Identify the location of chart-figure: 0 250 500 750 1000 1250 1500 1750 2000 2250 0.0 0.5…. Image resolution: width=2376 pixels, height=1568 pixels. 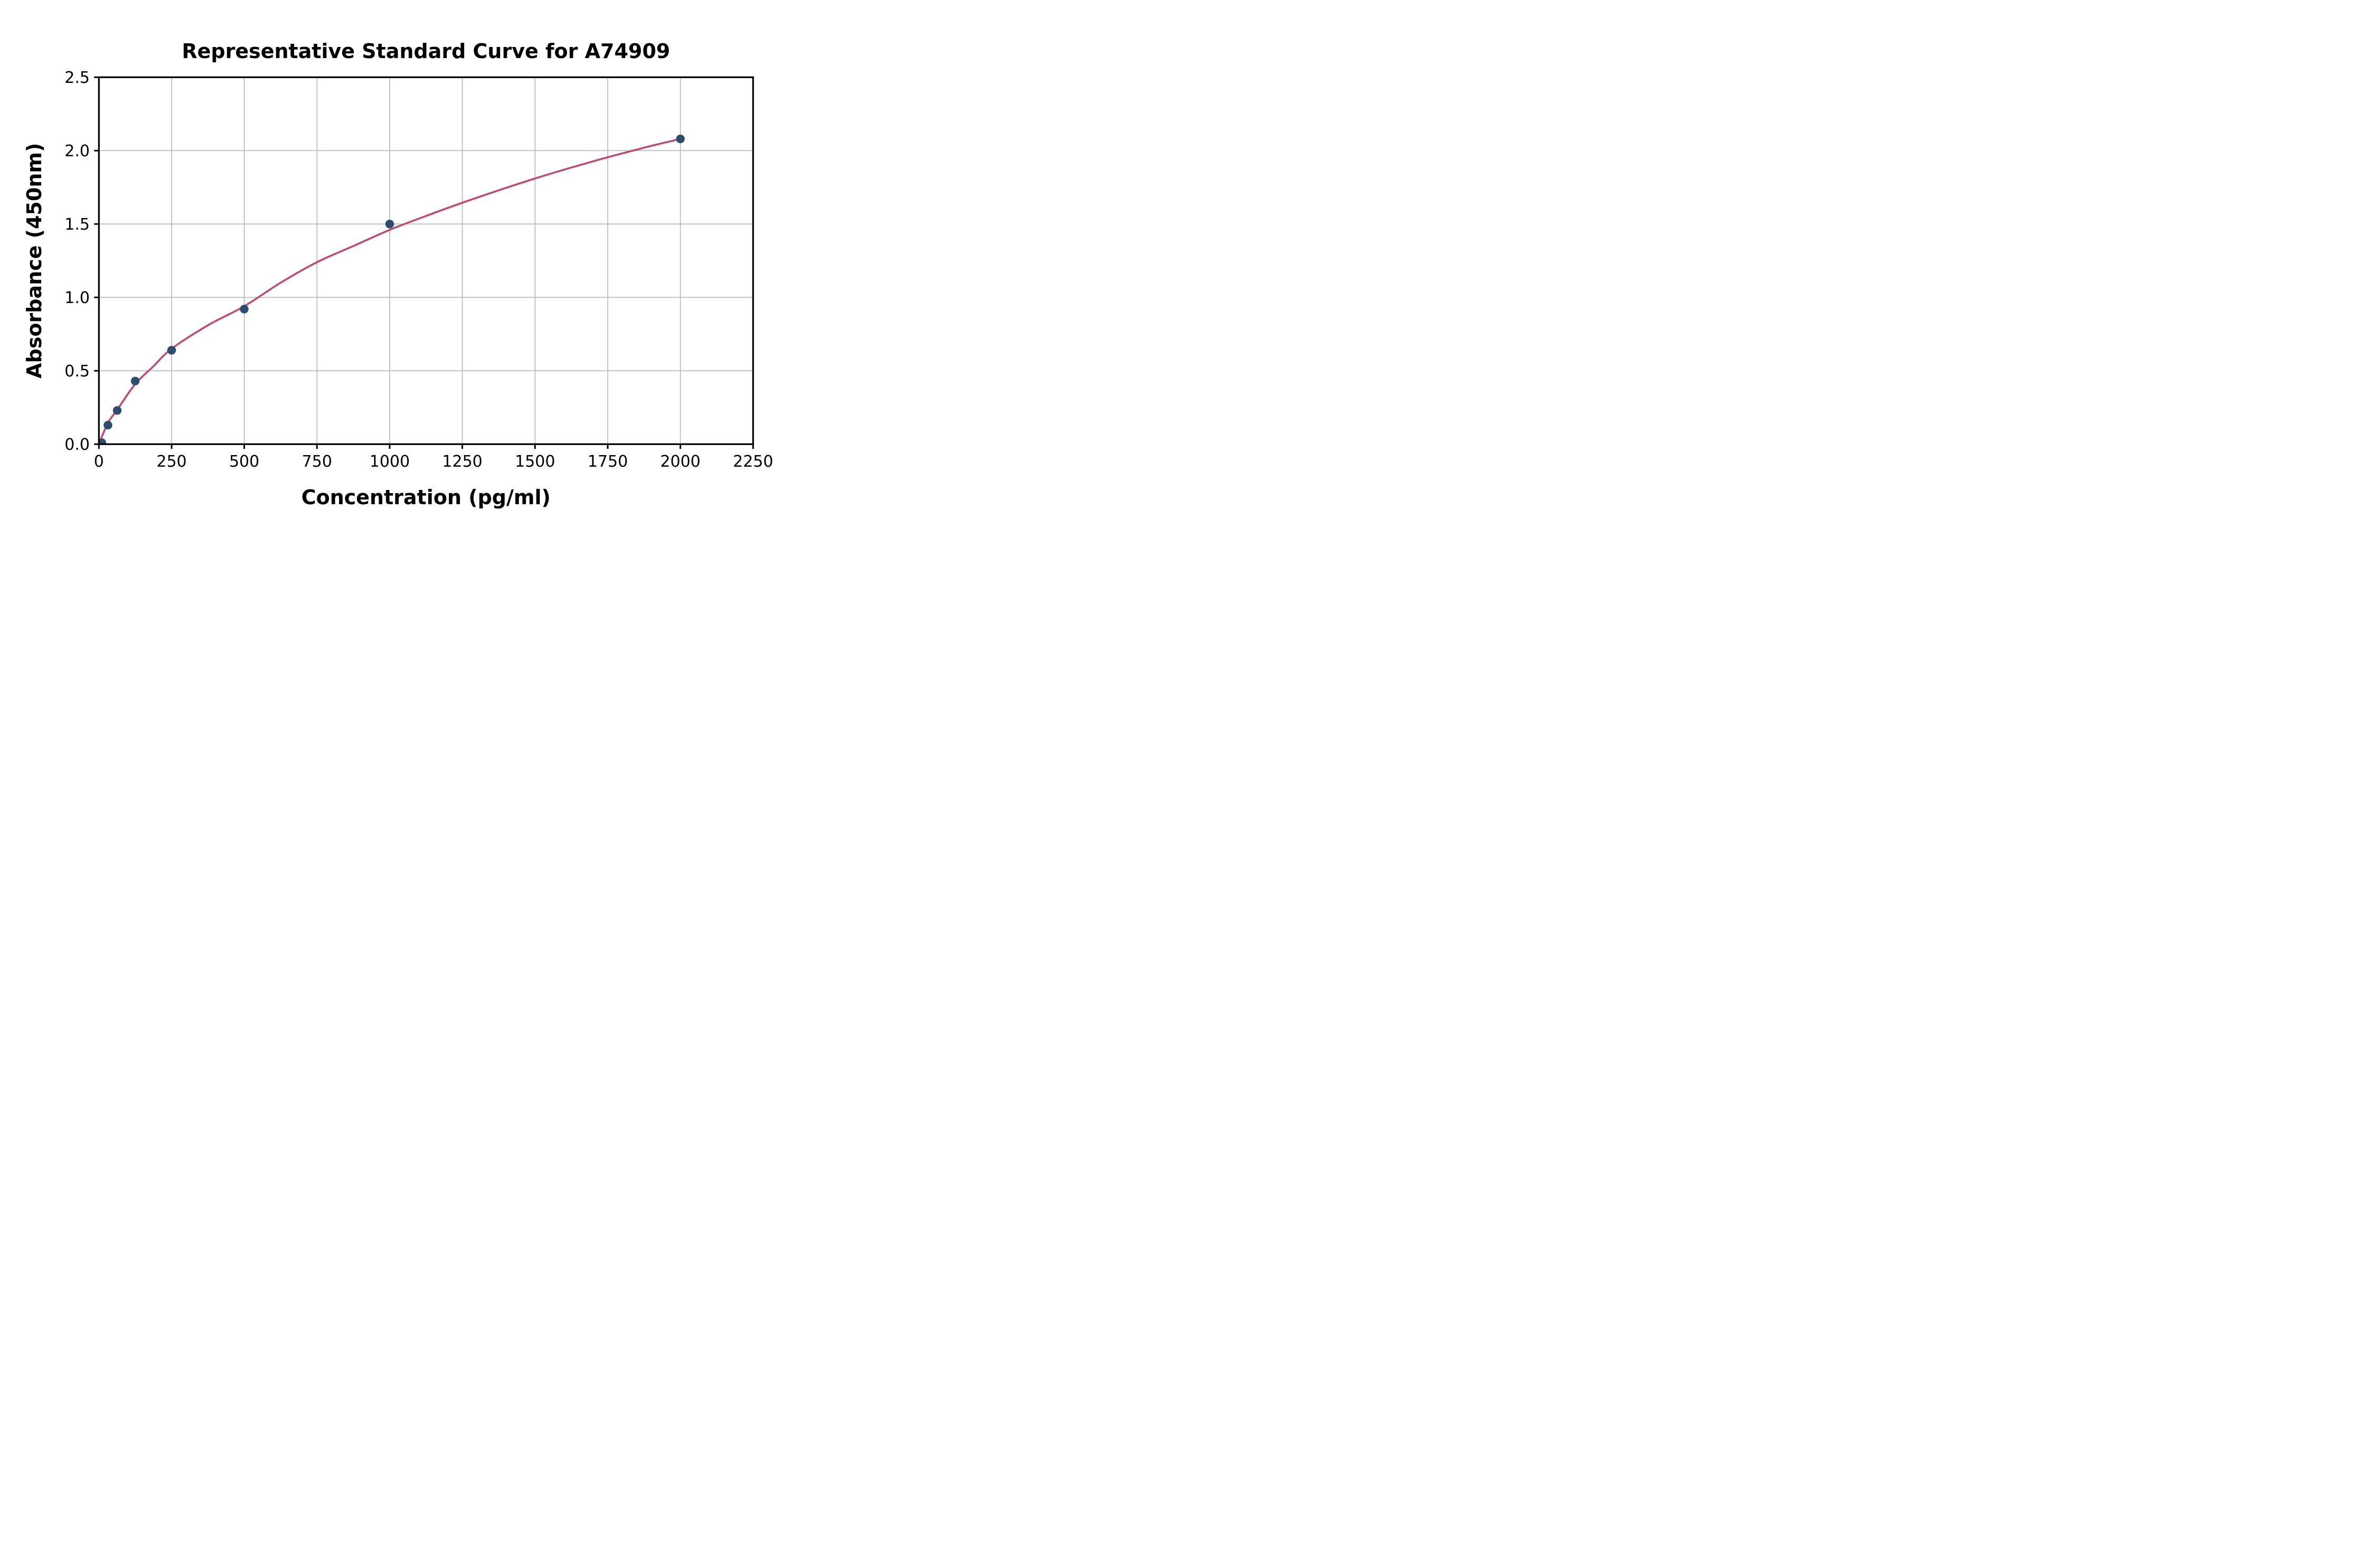
(396, 261).